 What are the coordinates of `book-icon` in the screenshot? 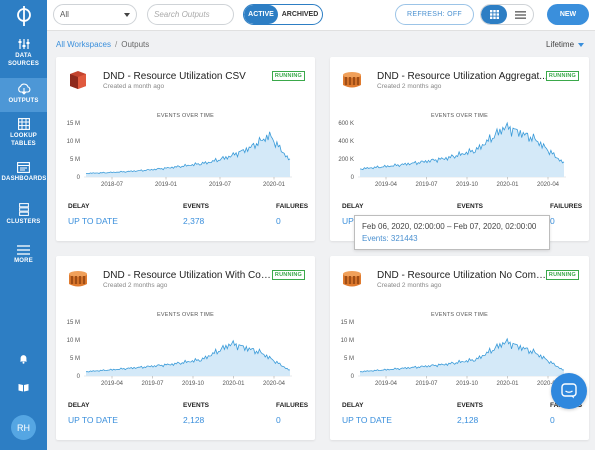 It's located at (23, 388).